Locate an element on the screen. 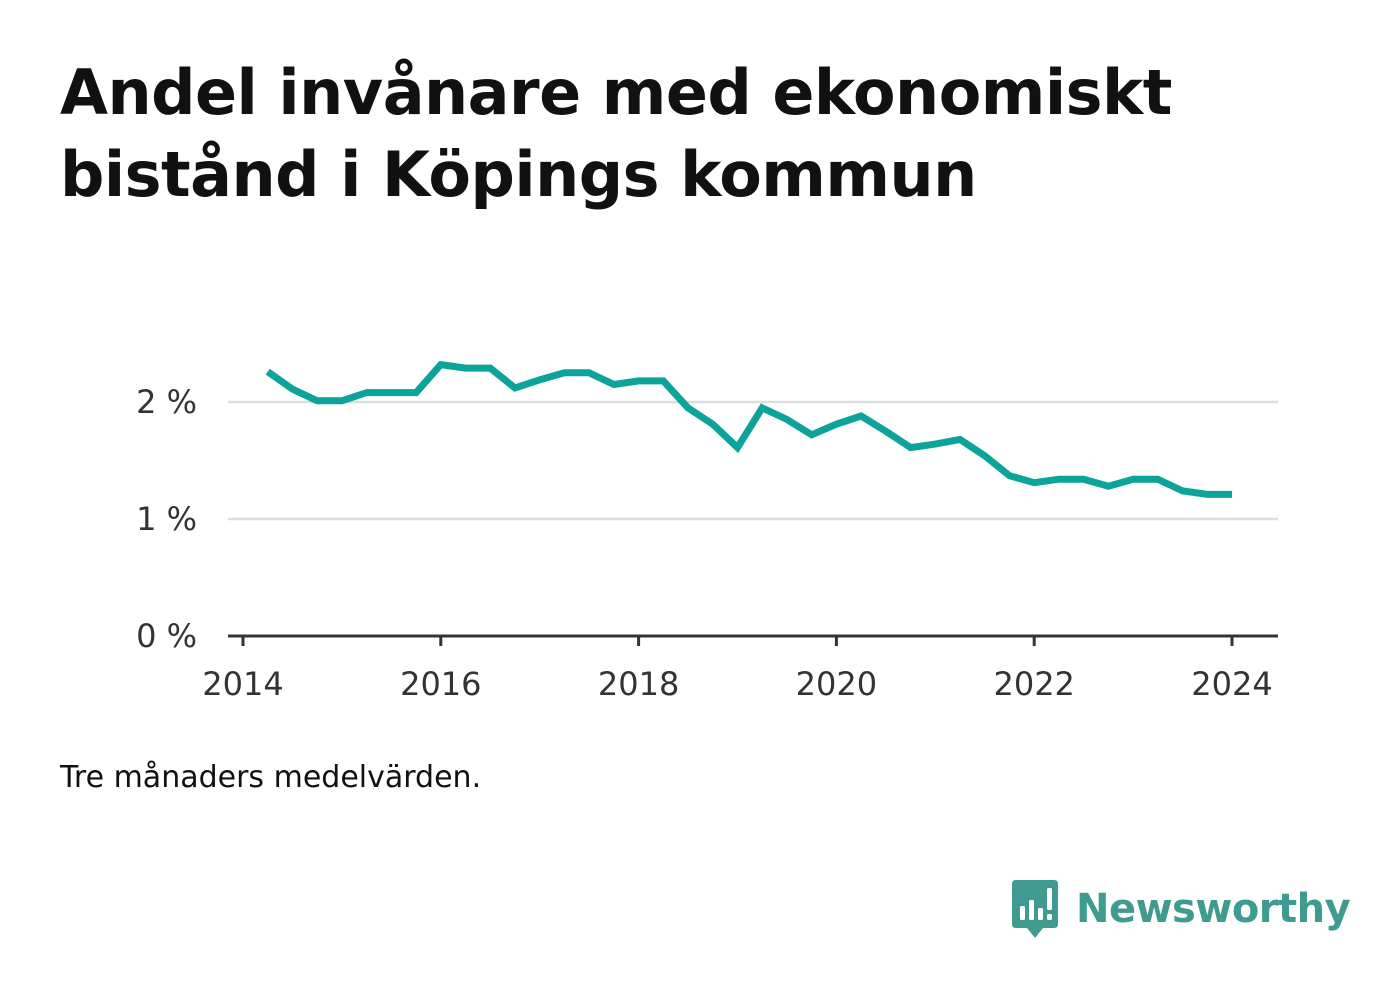 The image size is (1382, 999). x-tick-label: 2020 is located at coordinates (836, 684).